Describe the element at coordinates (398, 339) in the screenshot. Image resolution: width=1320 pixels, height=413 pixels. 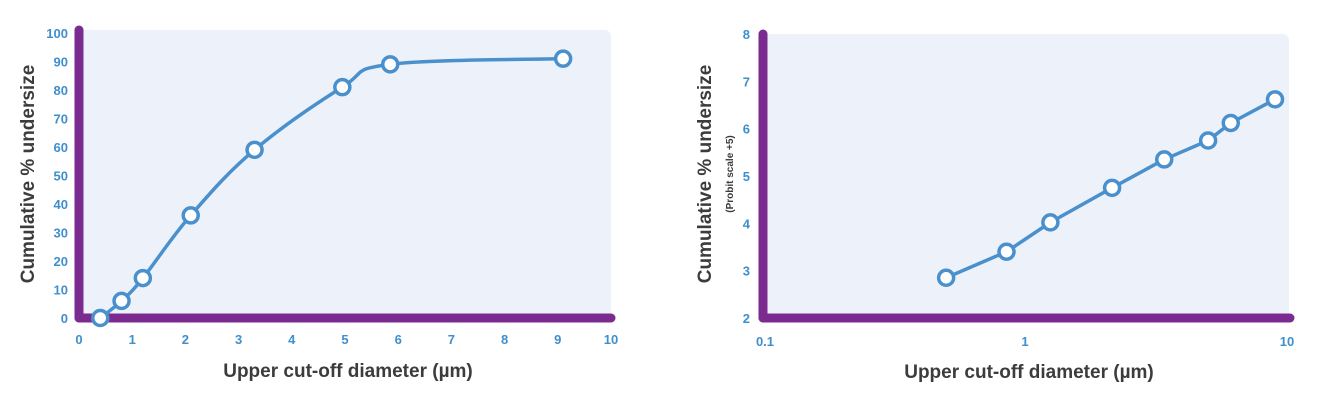
I see `x-tick-label: 6` at that location.